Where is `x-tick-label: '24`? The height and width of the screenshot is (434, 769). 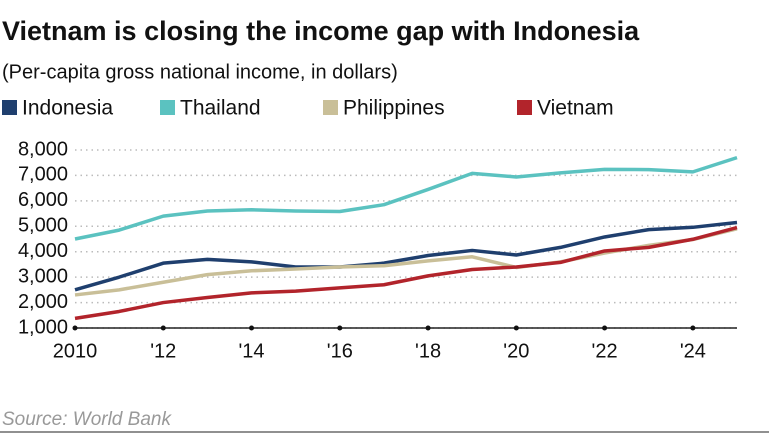 x-tick-label: '24 is located at coordinates (693, 351).